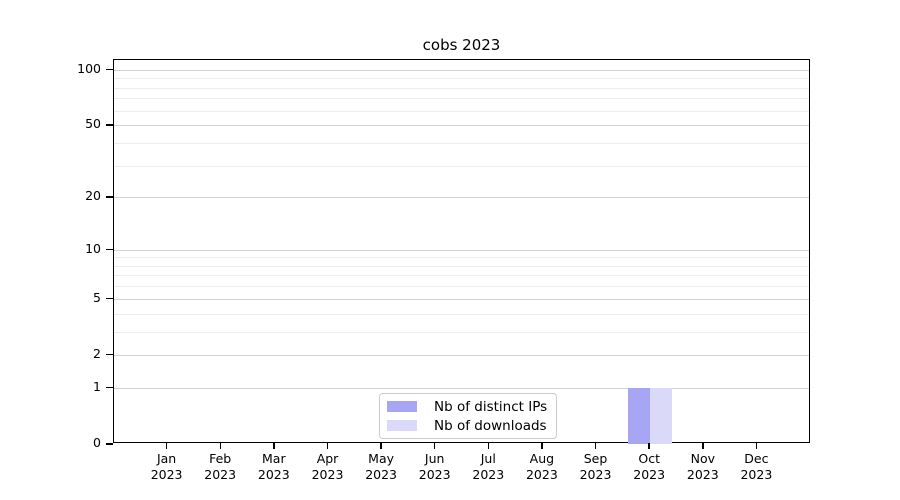  What do you see at coordinates (93, 196) in the screenshot?
I see `y-tick-label: 20` at bounding box center [93, 196].